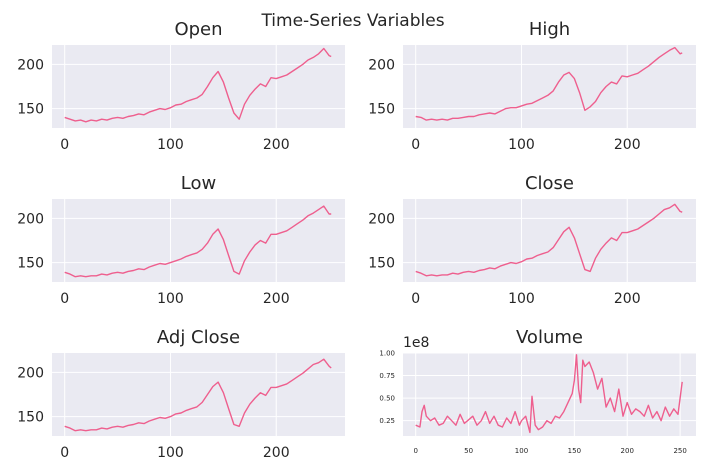 The width and height of the screenshot is (707, 476). What do you see at coordinates (198, 183) in the screenshot?
I see `subplot-title: Low` at bounding box center [198, 183].